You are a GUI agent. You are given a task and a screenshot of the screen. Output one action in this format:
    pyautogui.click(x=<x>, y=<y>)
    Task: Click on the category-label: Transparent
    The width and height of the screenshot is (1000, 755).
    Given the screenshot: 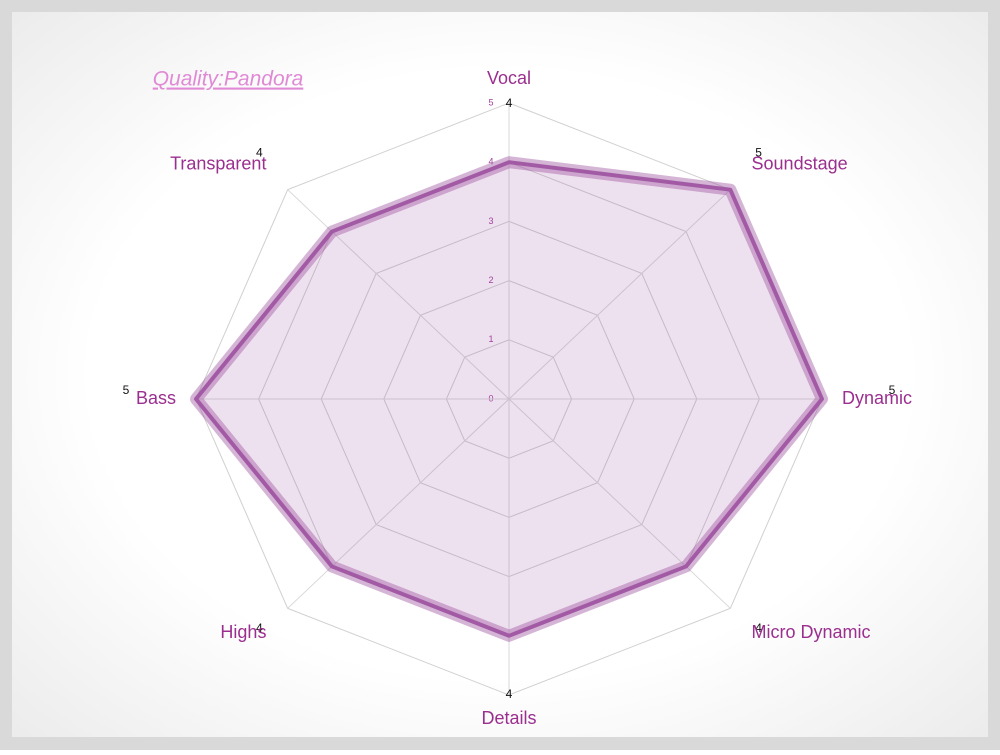 What is the action you would take?
    pyautogui.click(x=218, y=164)
    